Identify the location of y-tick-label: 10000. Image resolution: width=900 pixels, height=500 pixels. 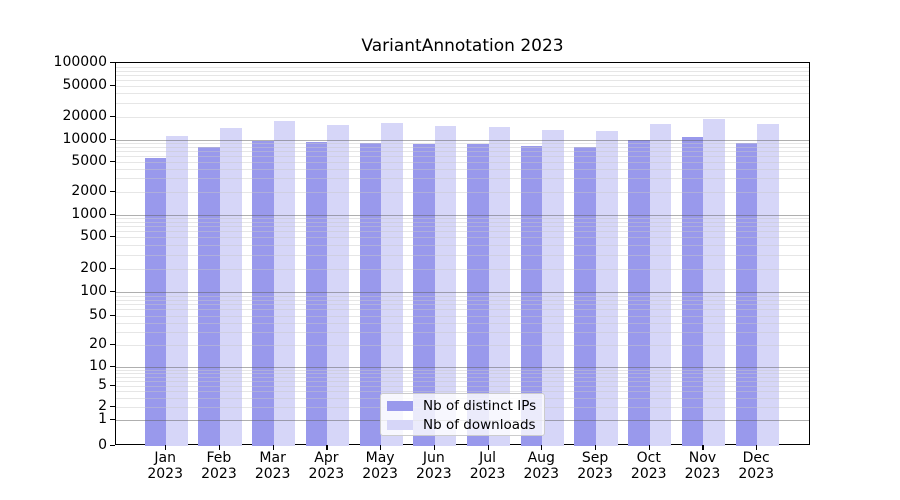
(84, 139).